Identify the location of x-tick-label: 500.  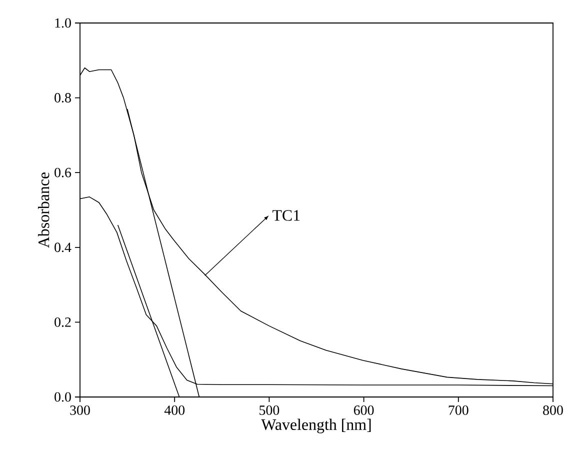
(270, 410).